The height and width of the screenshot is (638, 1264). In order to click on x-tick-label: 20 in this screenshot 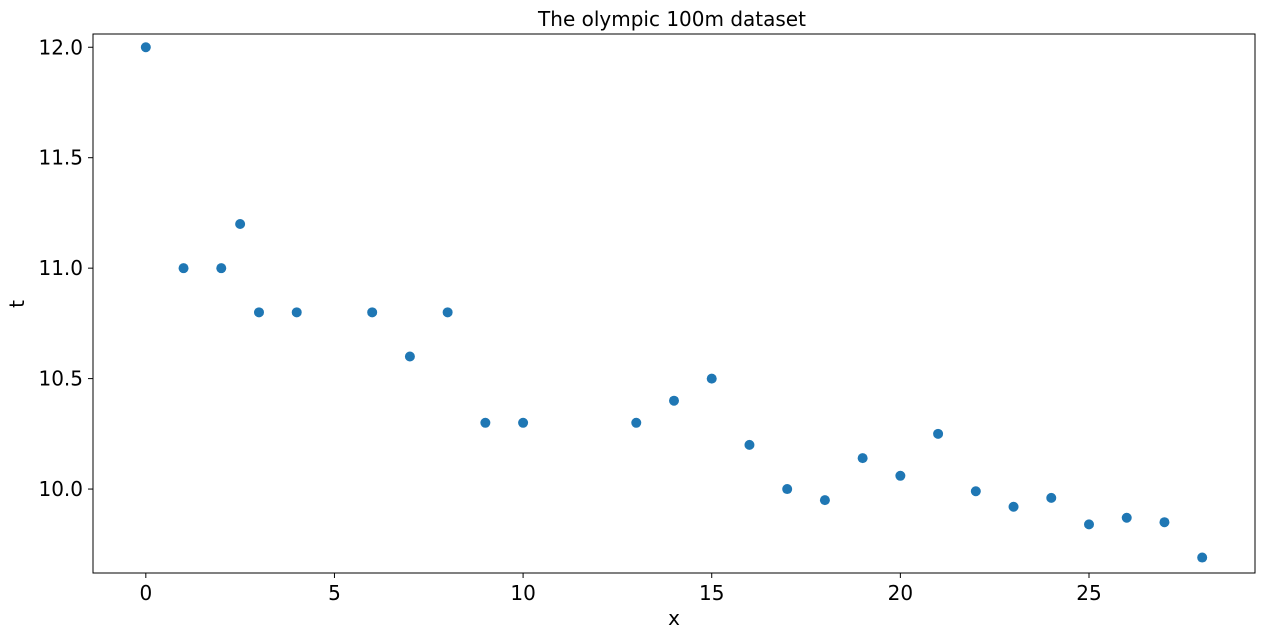, I will do `click(900, 593)`.